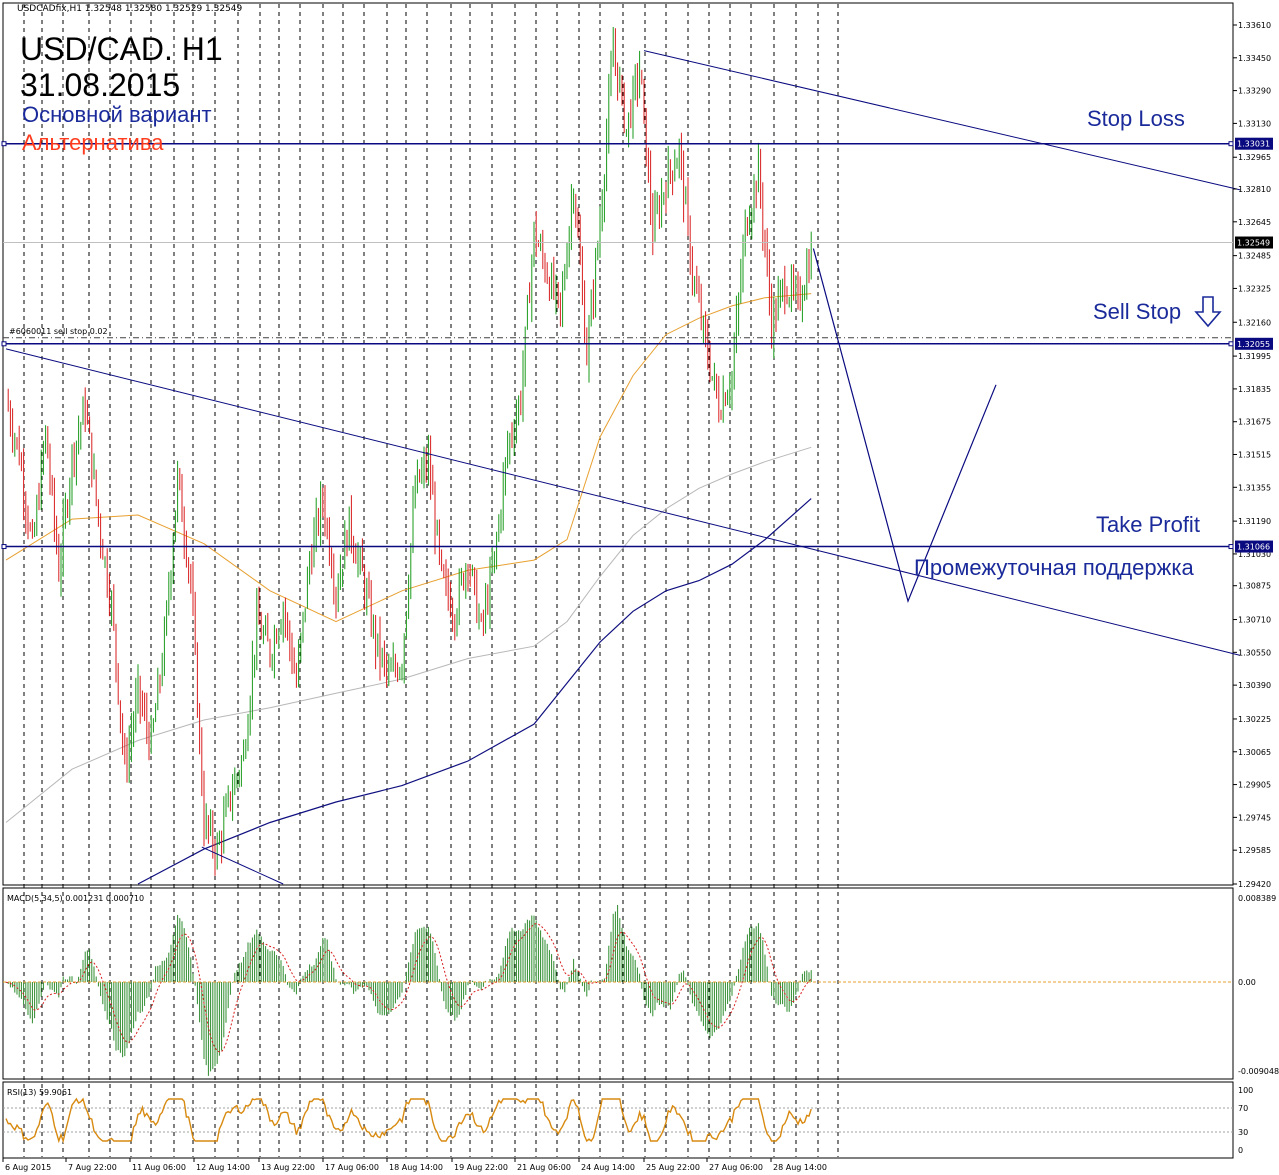 This screenshot has height=1175, width=1279. I want to click on y-tick-label-16: 1.31030, so click(1254, 554).